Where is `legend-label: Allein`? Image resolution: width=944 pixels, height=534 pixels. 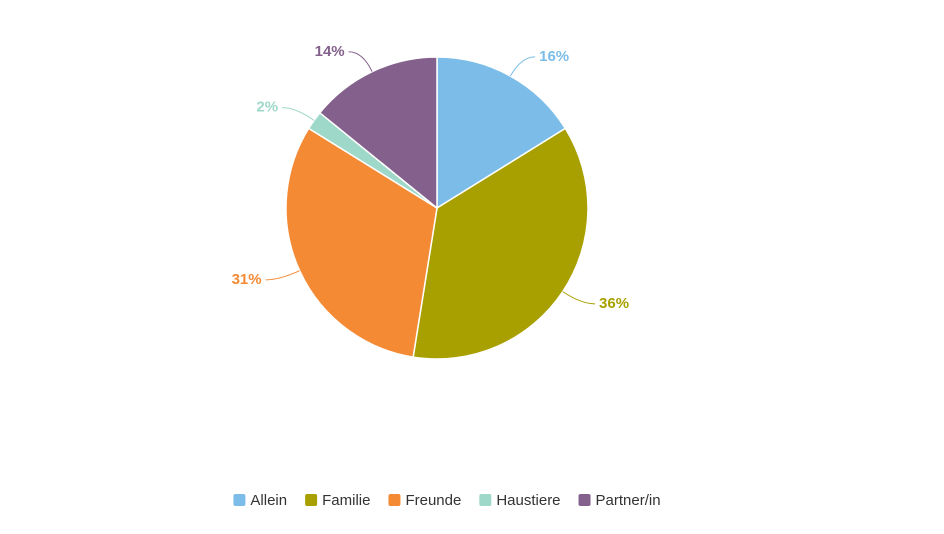
legend-label: Allein is located at coordinates (268, 500).